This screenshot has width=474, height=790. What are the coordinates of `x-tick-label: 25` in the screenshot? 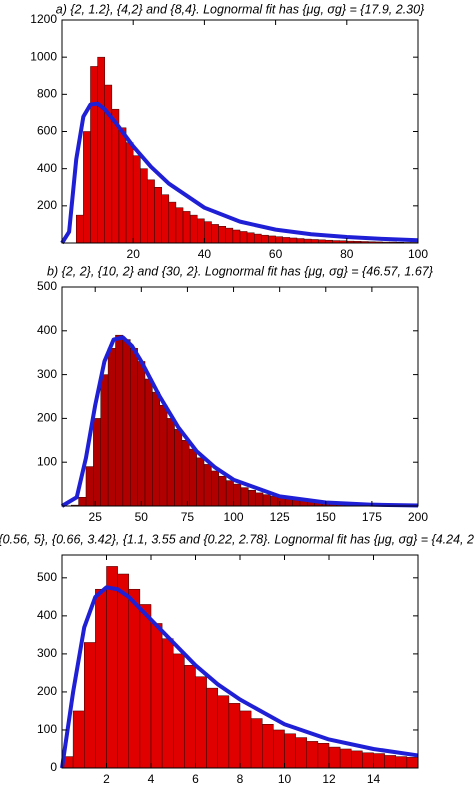 It's located at (96, 517).